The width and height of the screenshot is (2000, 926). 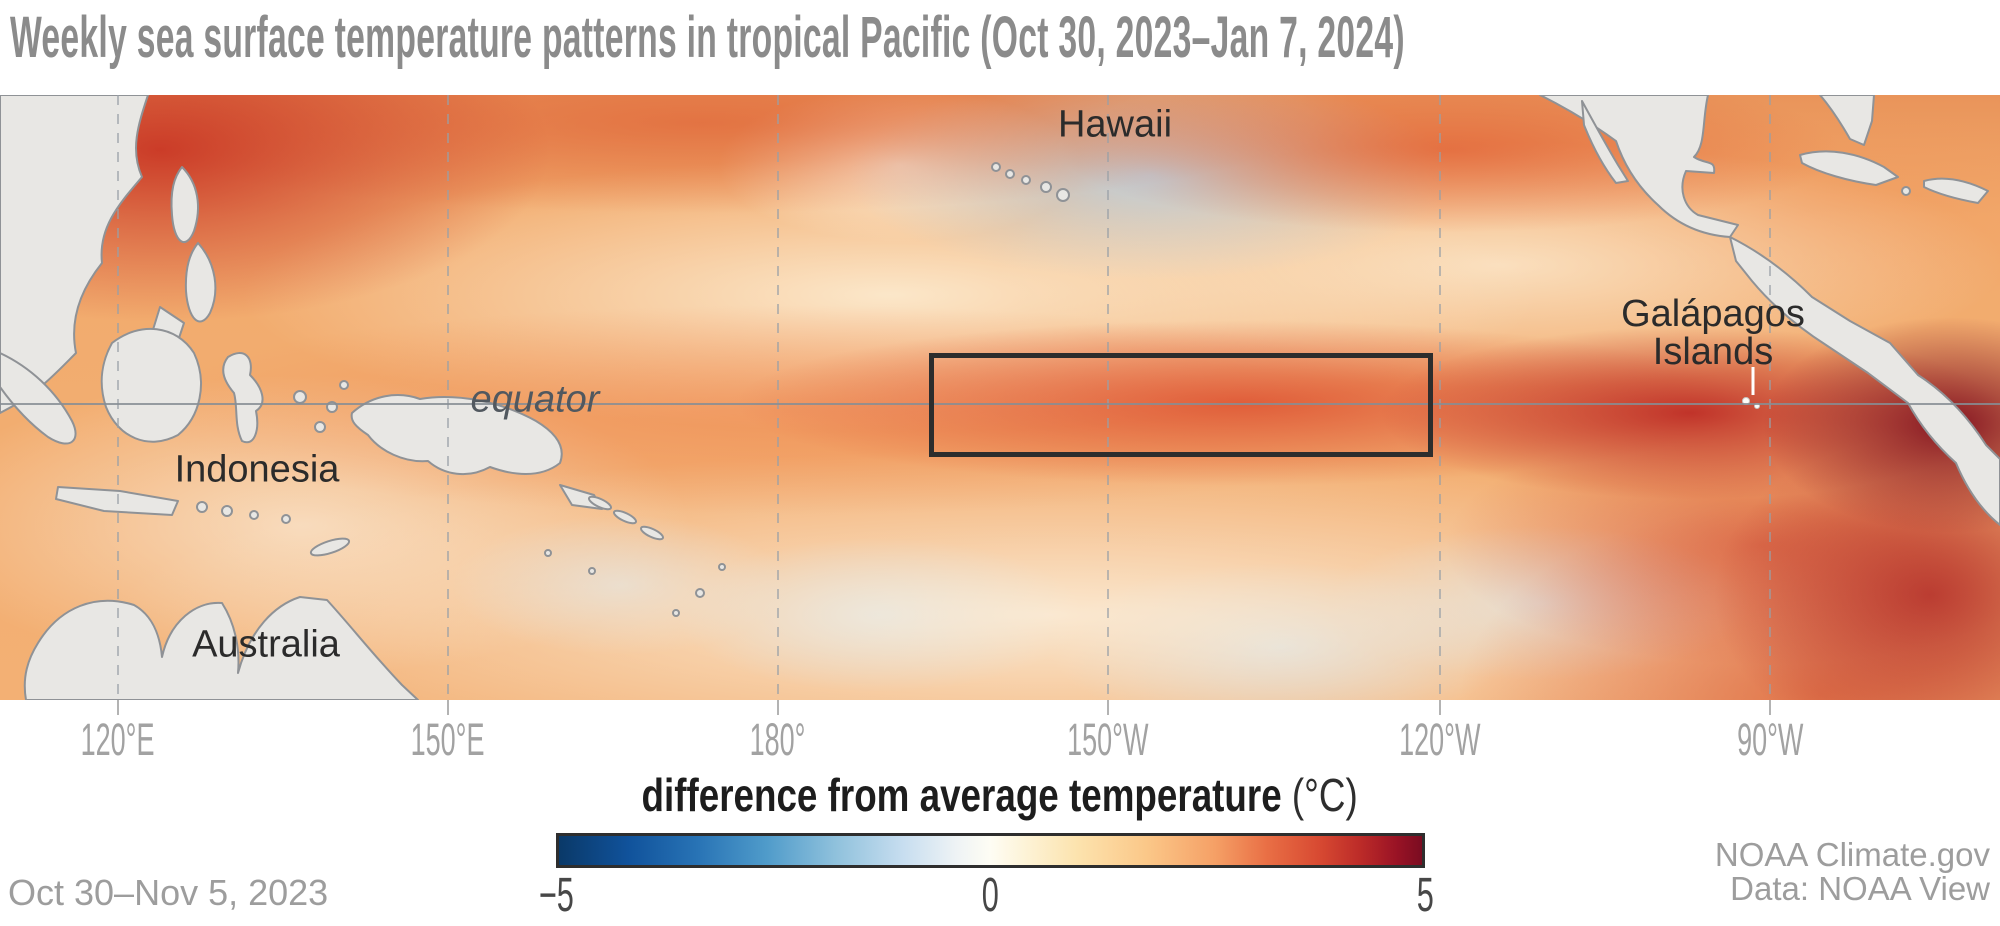 I want to click on islands-solomon, so click(x=626, y=518).